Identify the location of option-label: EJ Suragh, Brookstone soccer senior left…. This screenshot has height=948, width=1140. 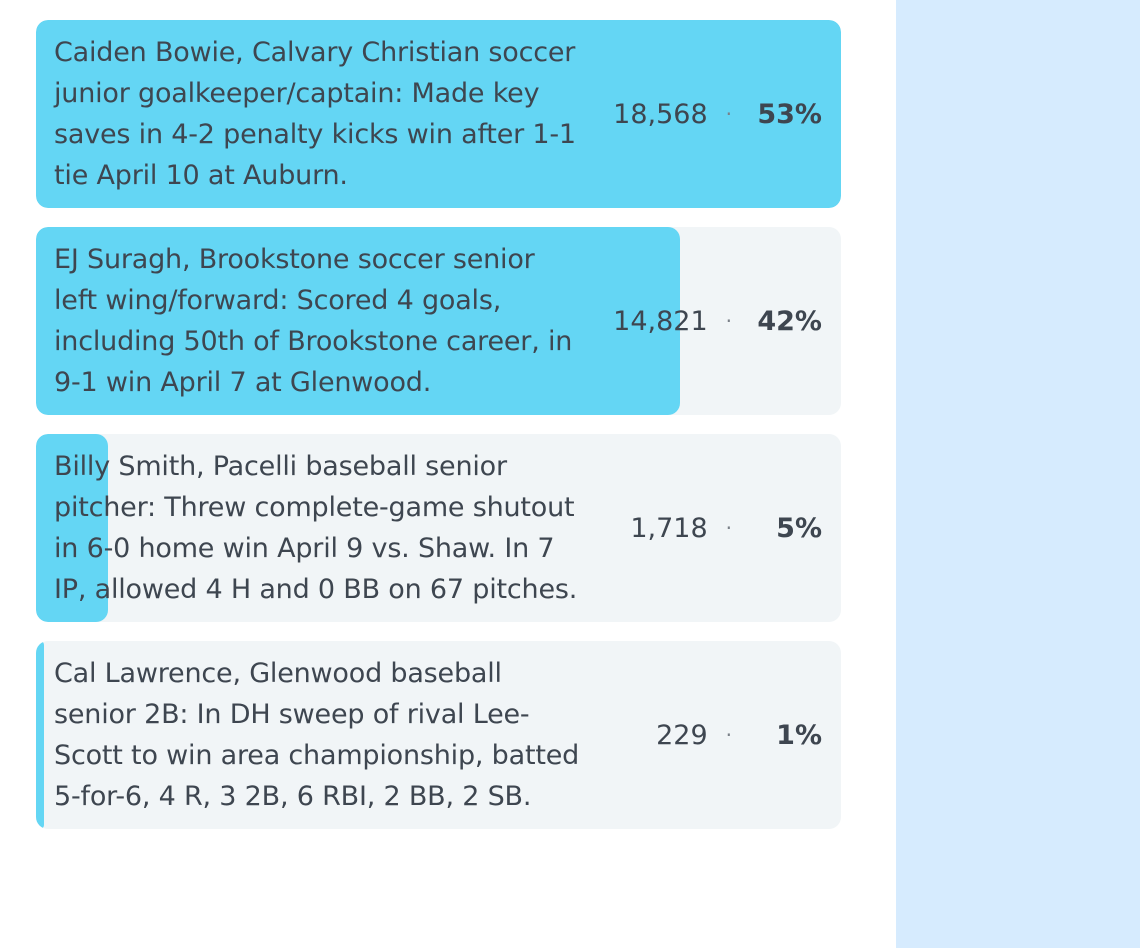
(313, 321).